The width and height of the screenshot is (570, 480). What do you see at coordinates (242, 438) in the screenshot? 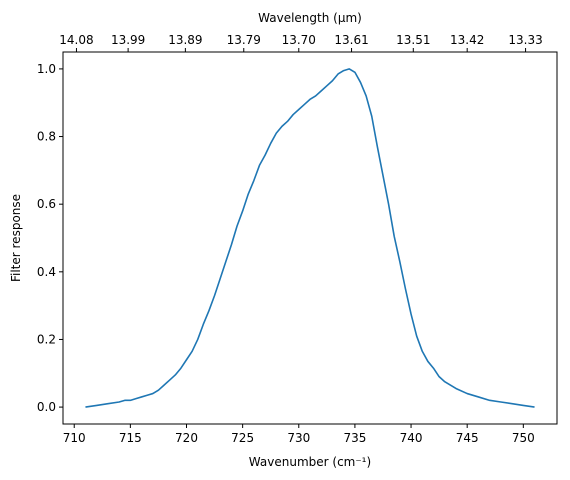
I see `x-tick-label: 725` at bounding box center [242, 438].